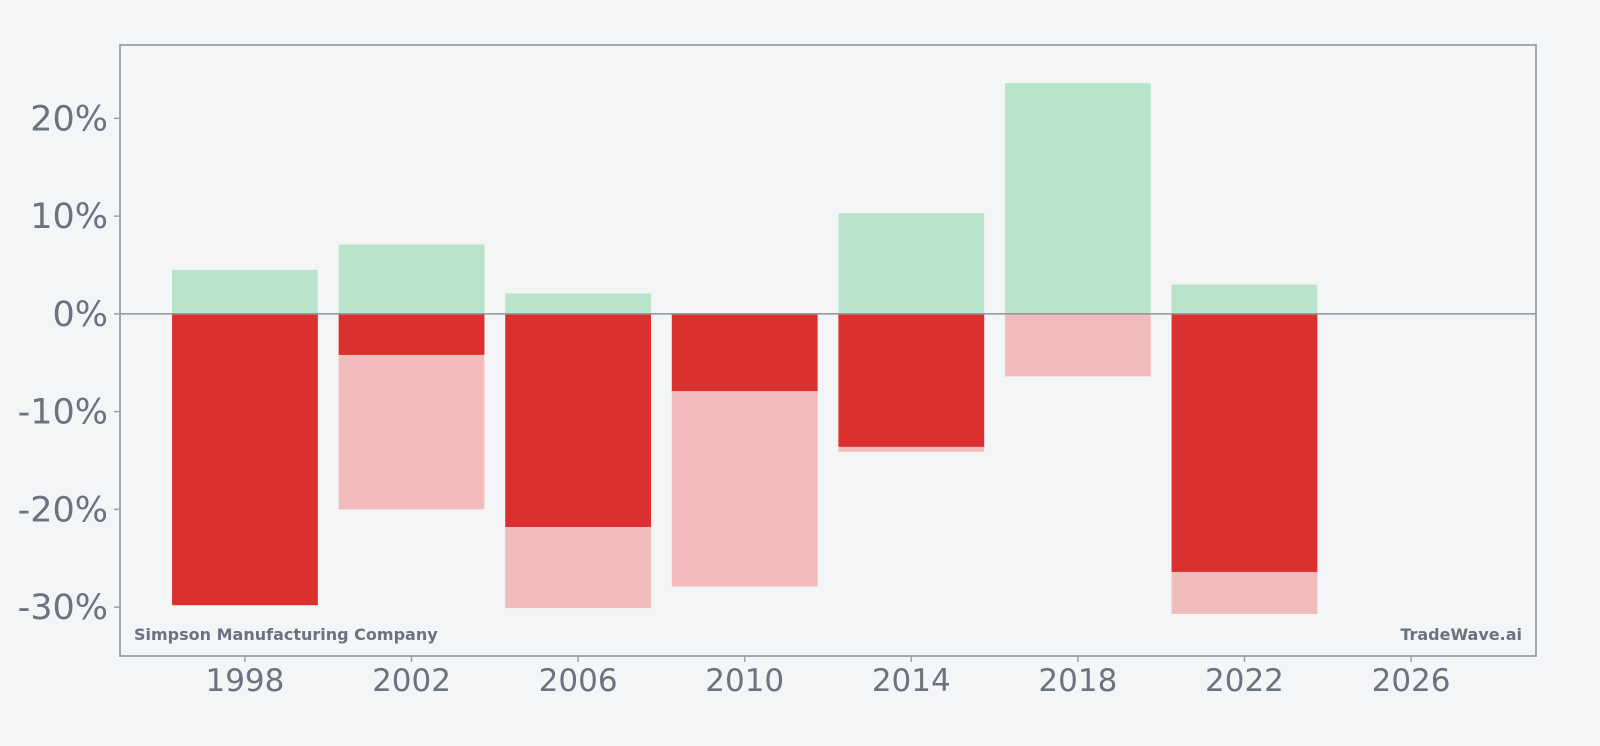 This screenshot has width=1600, height=746. What do you see at coordinates (911, 681) in the screenshot?
I see `x-tick-label: 2014` at bounding box center [911, 681].